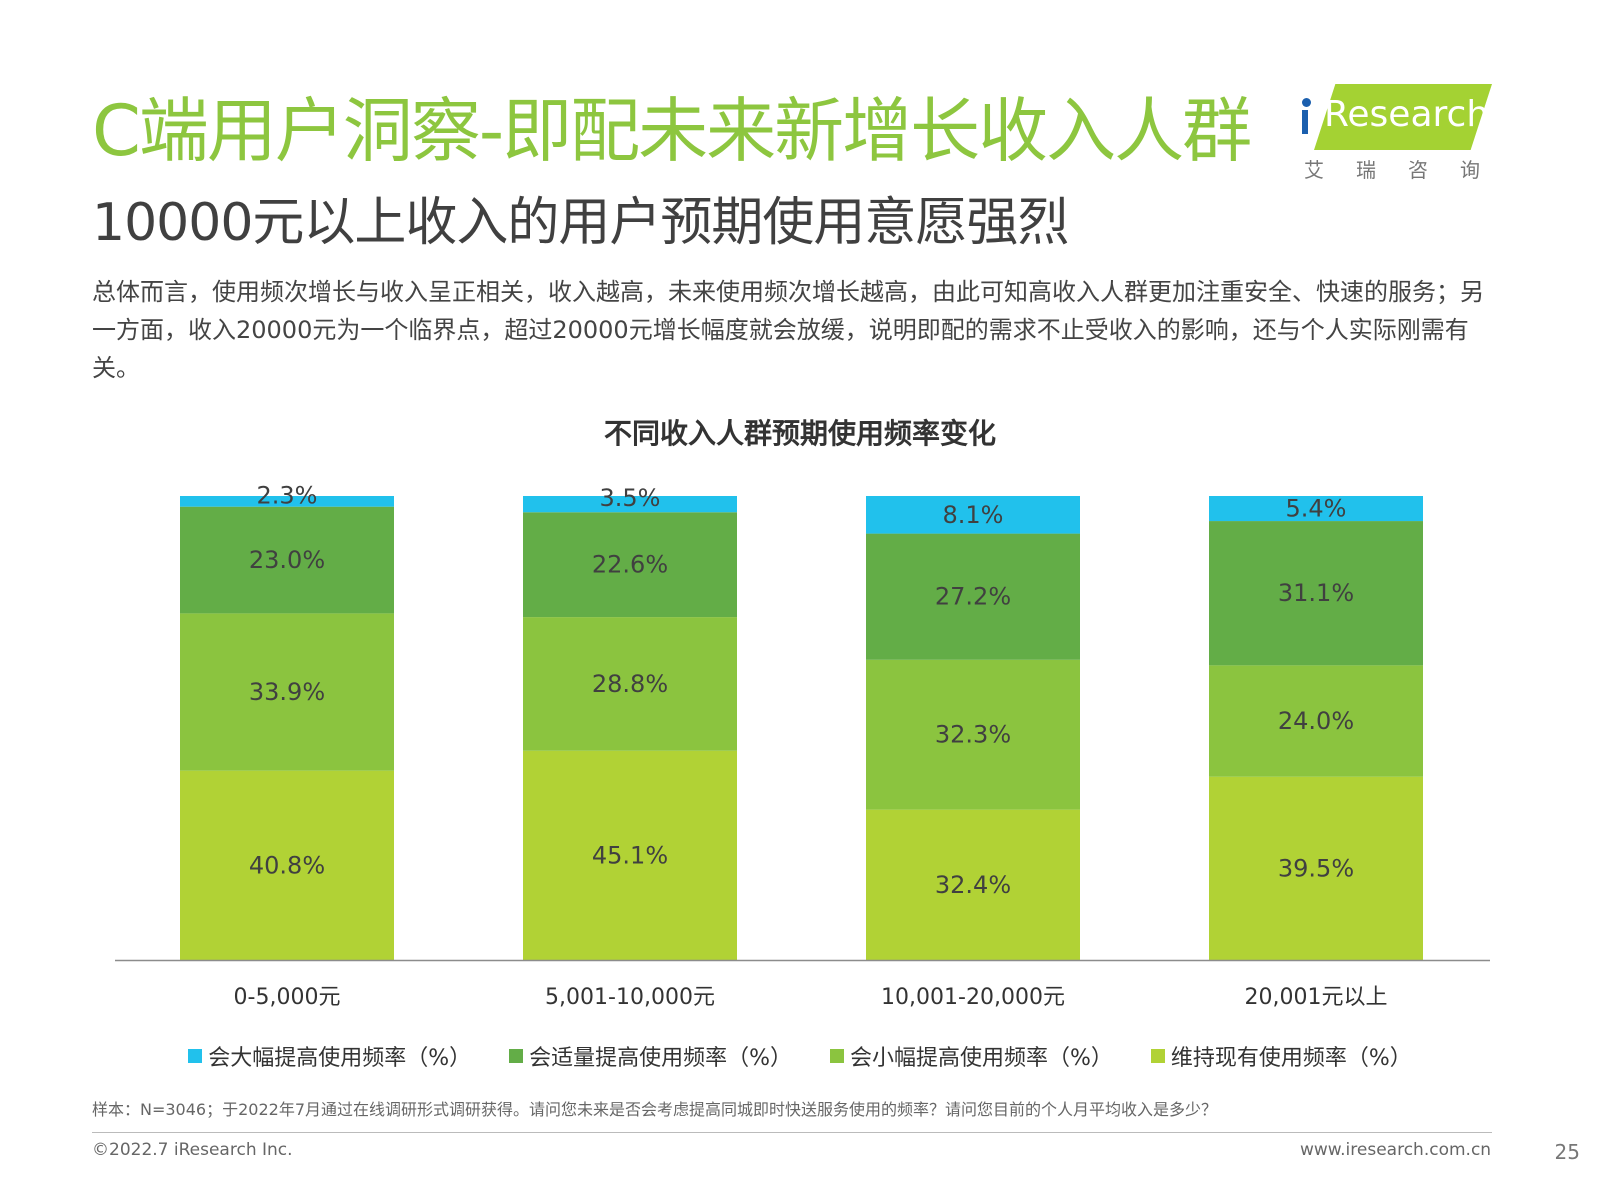 Image resolution: width=1600 pixels, height=1200 pixels. I want to click on legend-label: 会适量提高使用频率（%）, so click(660, 1058).